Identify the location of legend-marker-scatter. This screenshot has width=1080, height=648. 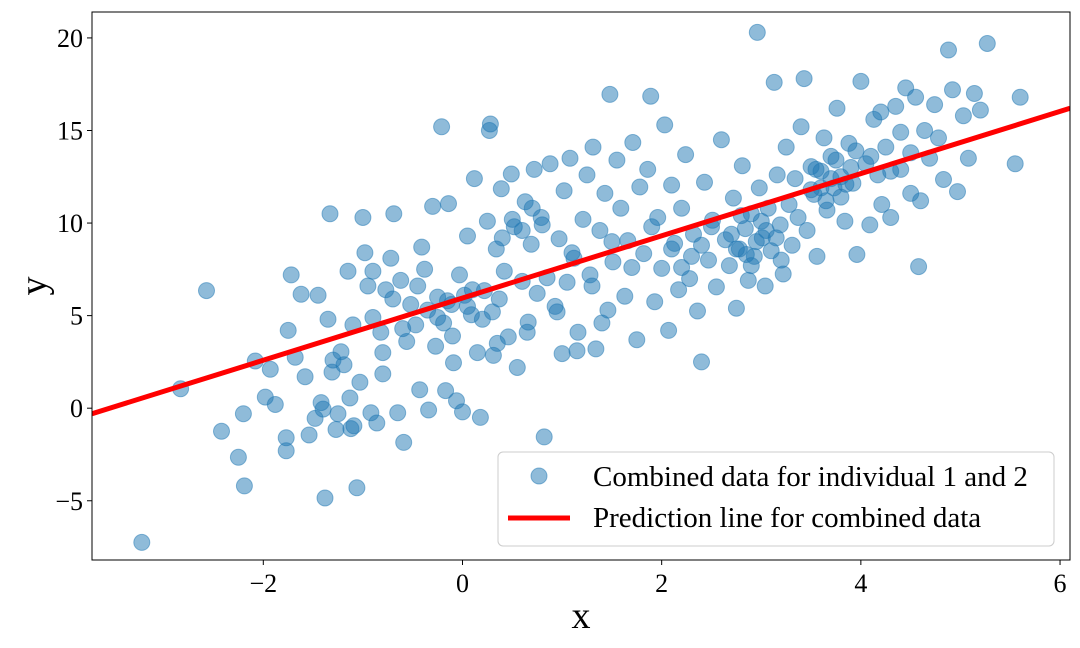
(539, 476).